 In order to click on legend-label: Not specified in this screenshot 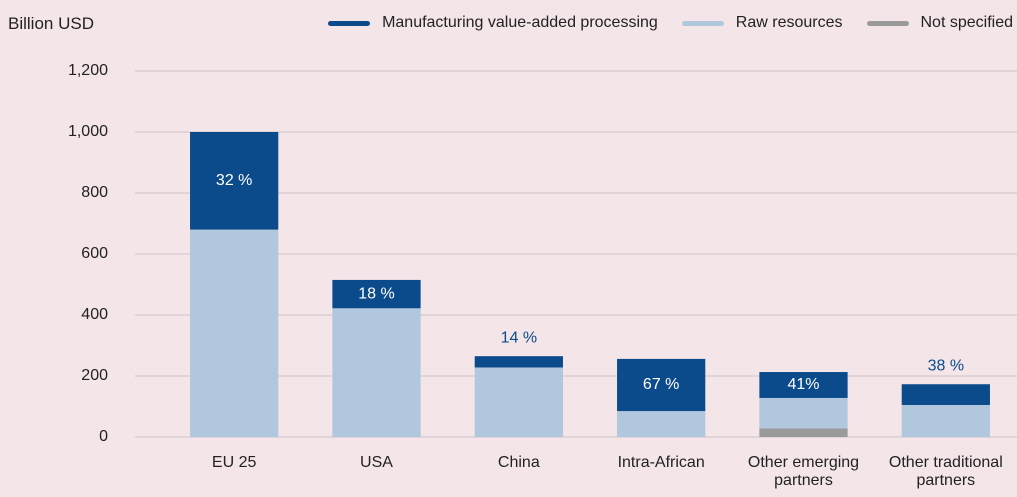, I will do `click(967, 22)`.